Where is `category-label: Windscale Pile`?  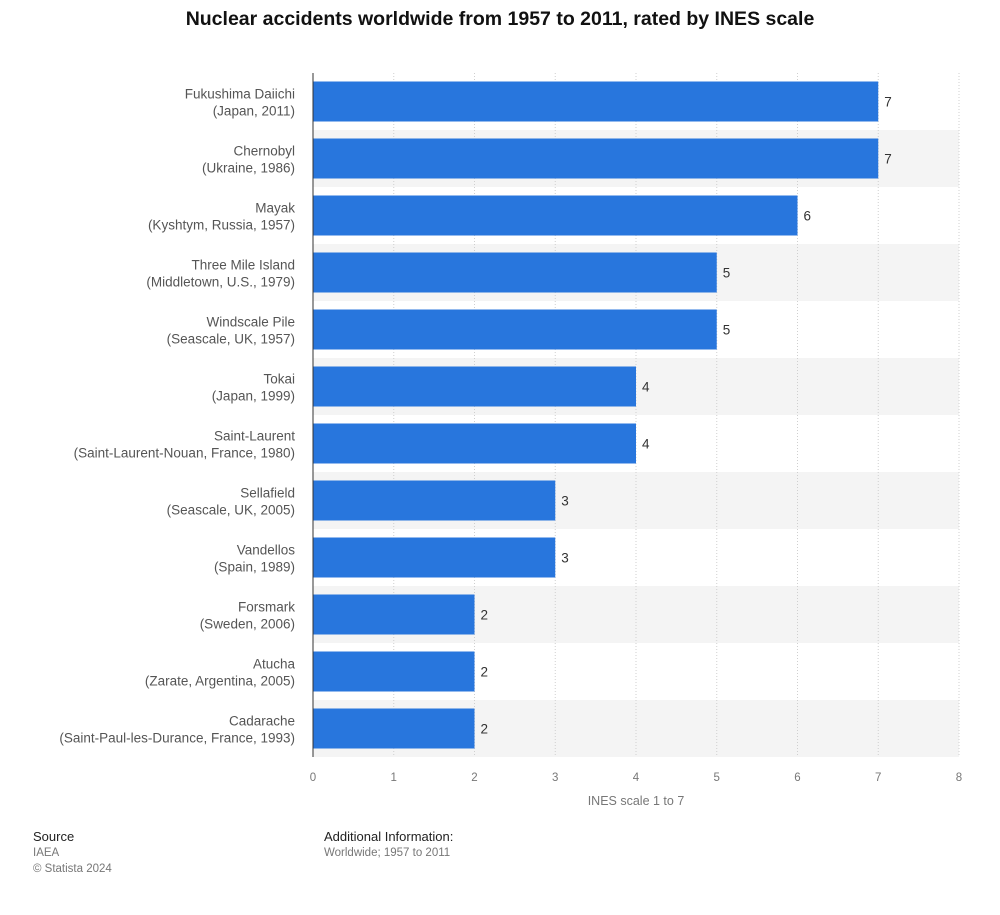
category-label: Windscale Pile is located at coordinates (250, 322).